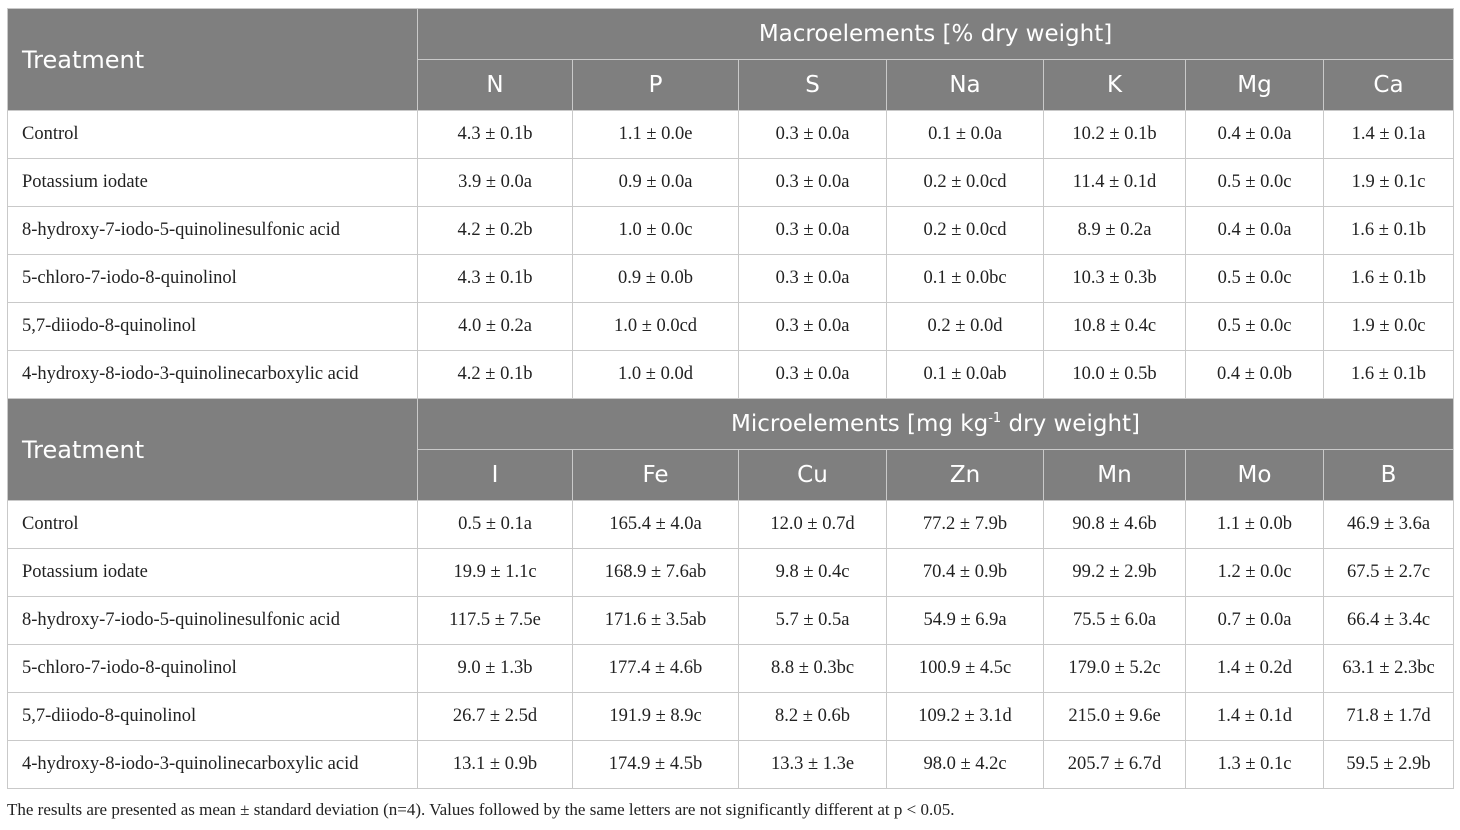  I want to click on value-cell: 13.3 ± 1.3e, so click(812, 764).